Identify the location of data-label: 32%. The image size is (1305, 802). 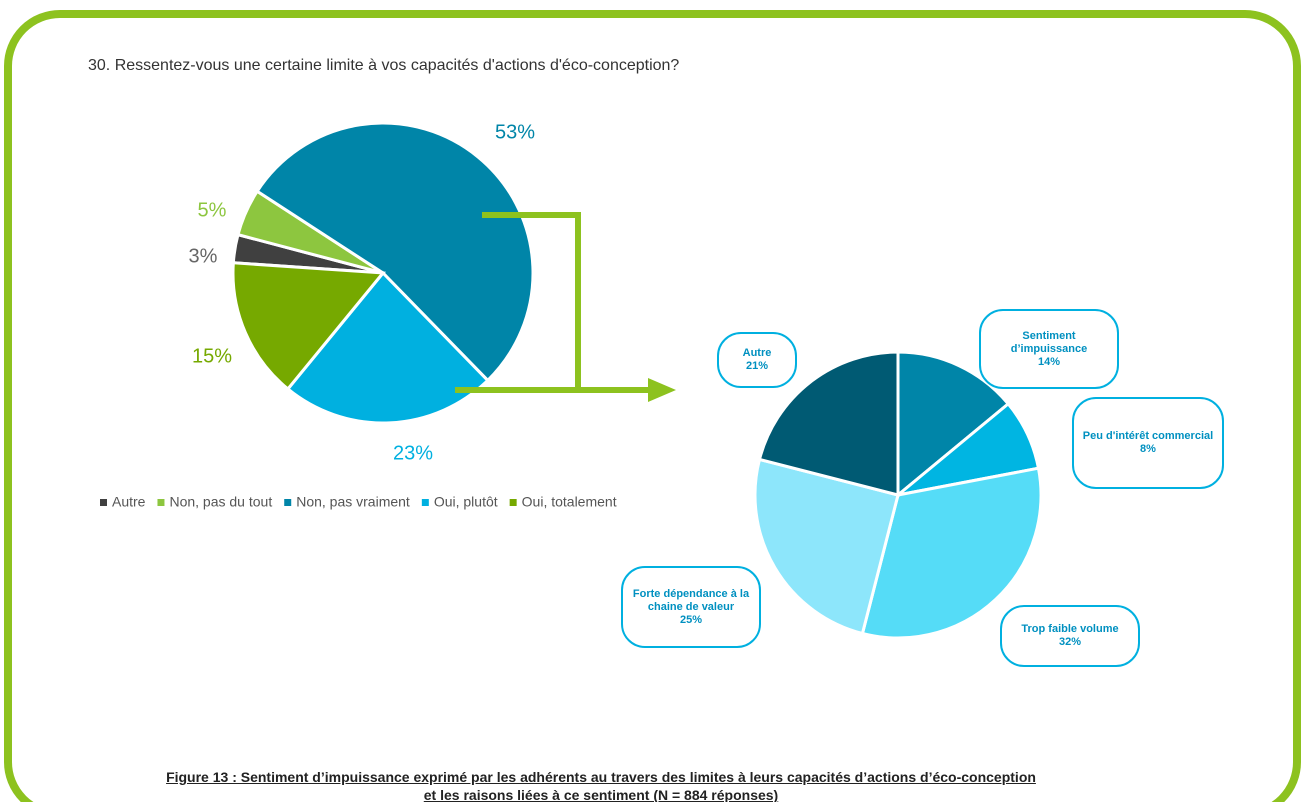
(1070, 642).